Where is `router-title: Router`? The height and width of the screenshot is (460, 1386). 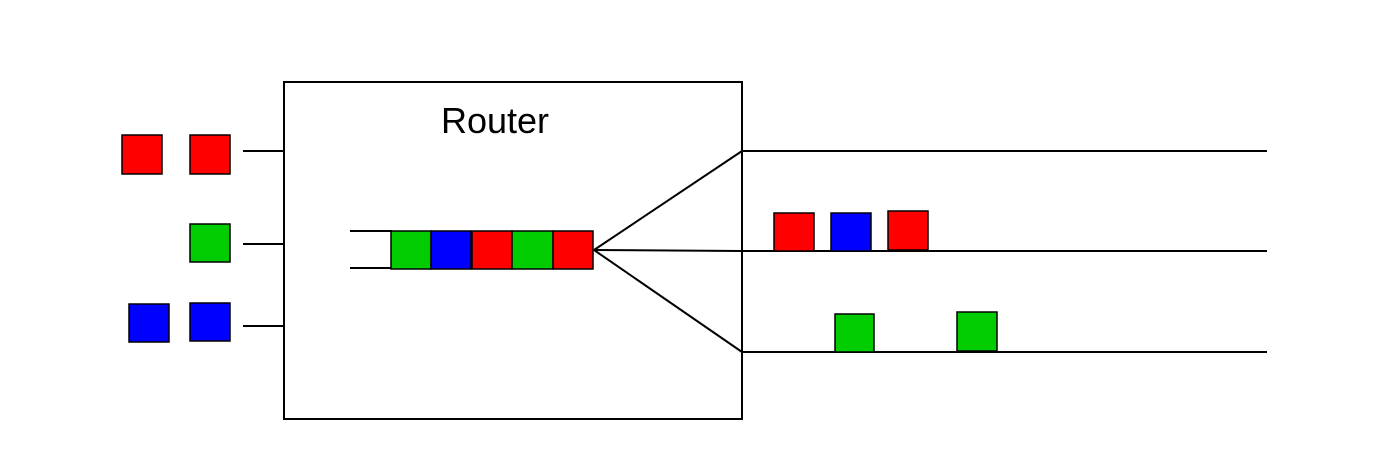
router-title: Router is located at coordinates (495, 120).